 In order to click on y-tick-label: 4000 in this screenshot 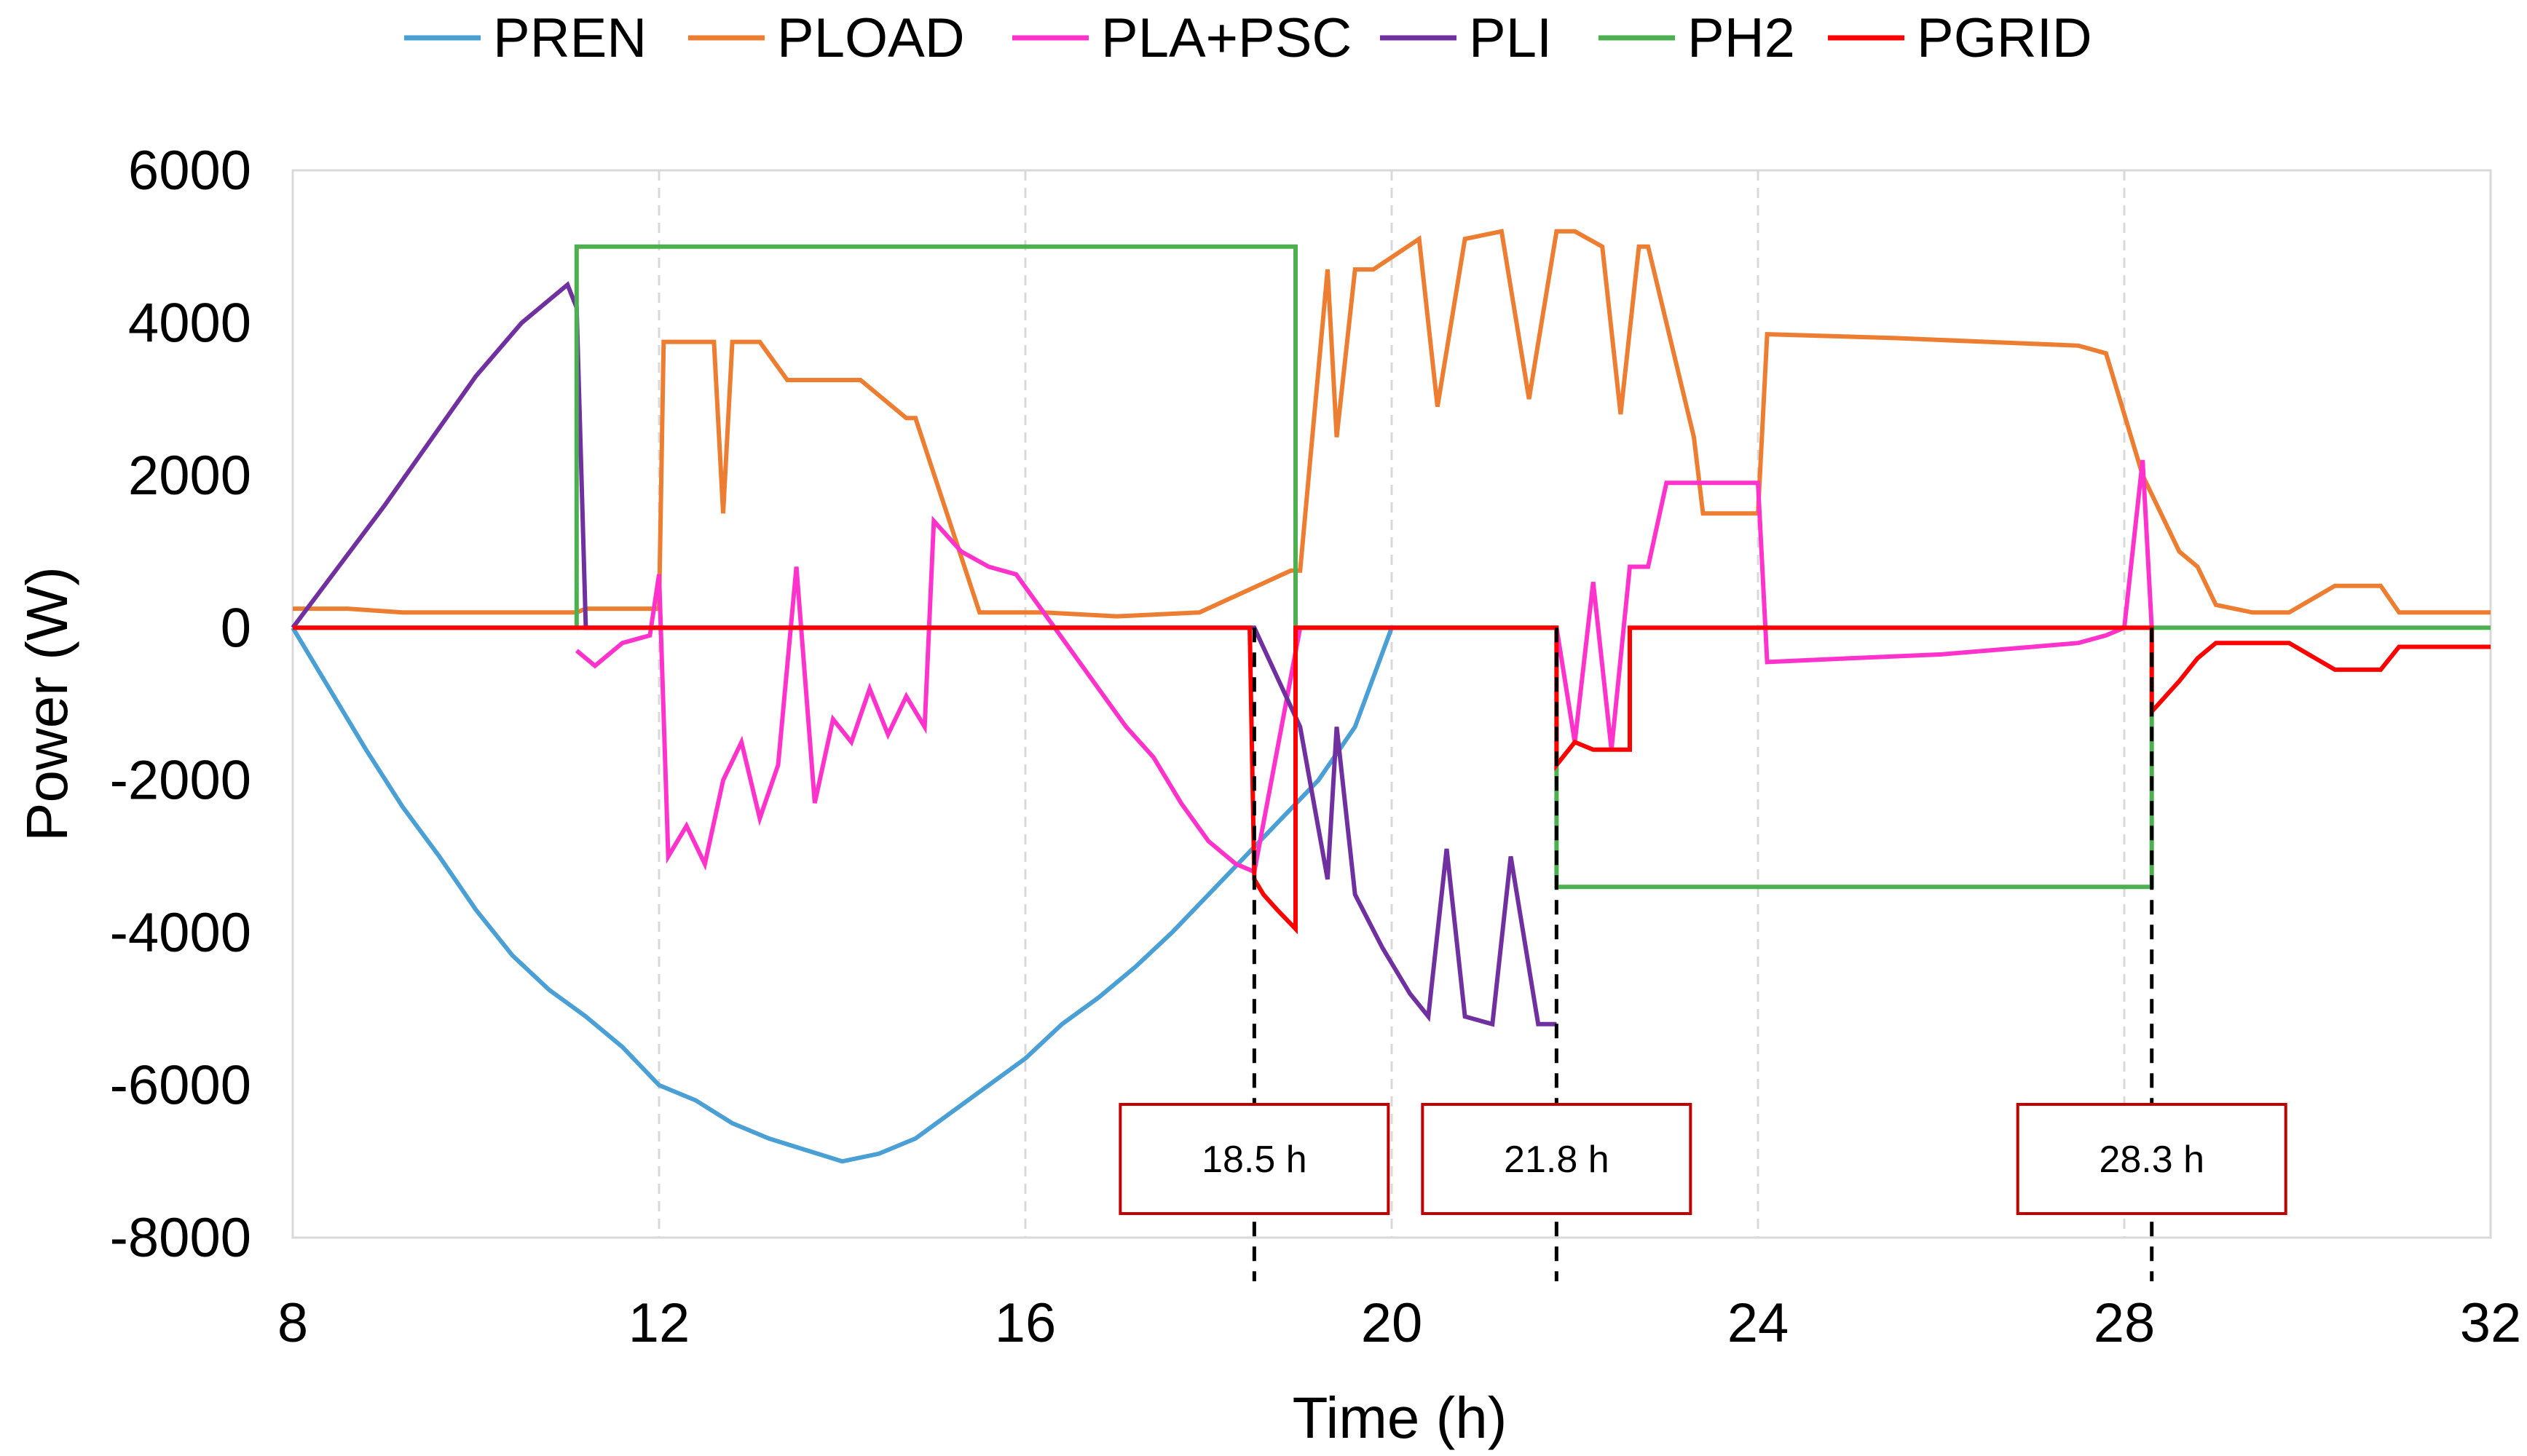, I will do `click(189, 323)`.